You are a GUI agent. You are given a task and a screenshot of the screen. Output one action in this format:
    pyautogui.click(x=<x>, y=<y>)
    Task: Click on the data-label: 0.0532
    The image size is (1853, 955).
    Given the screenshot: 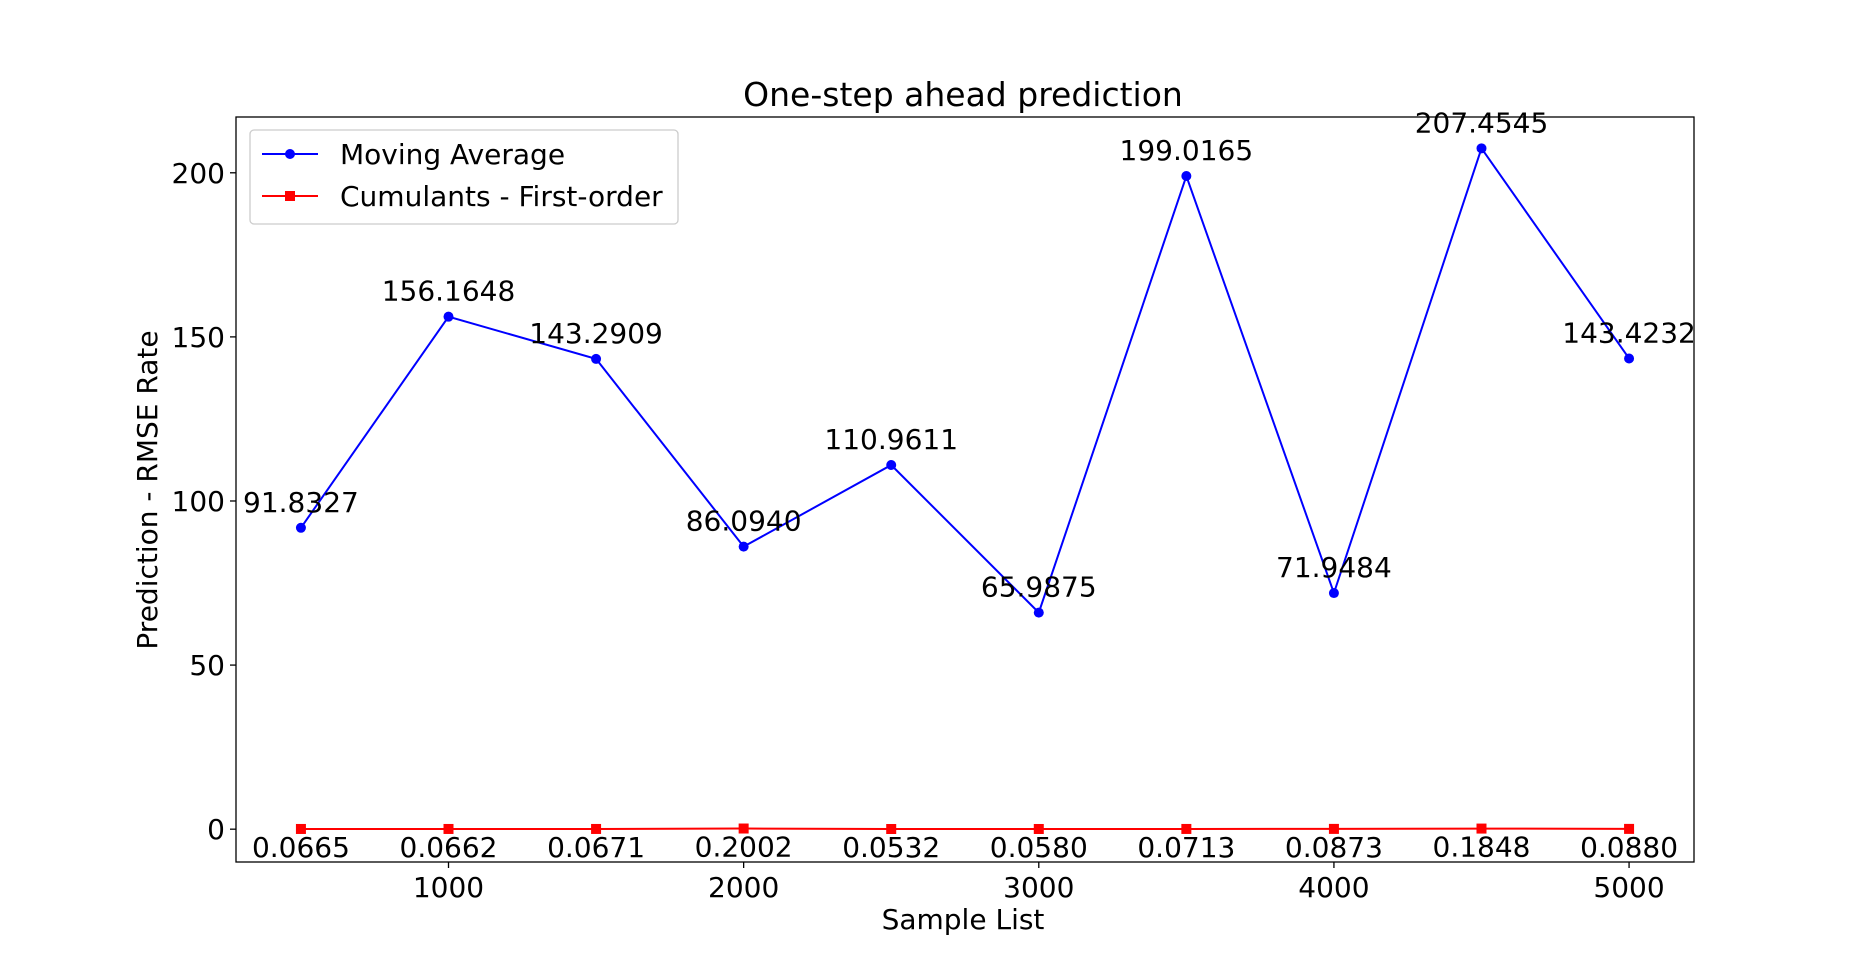 What is the action you would take?
    pyautogui.click(x=891, y=847)
    